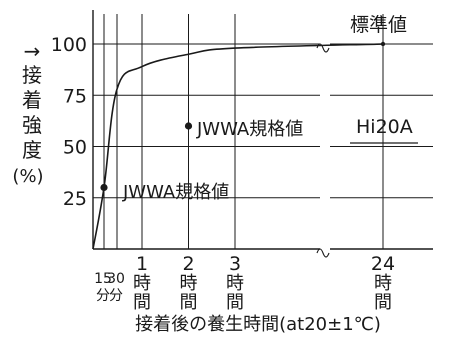  I want to click on y-axis-title-char: 度, so click(32, 150).